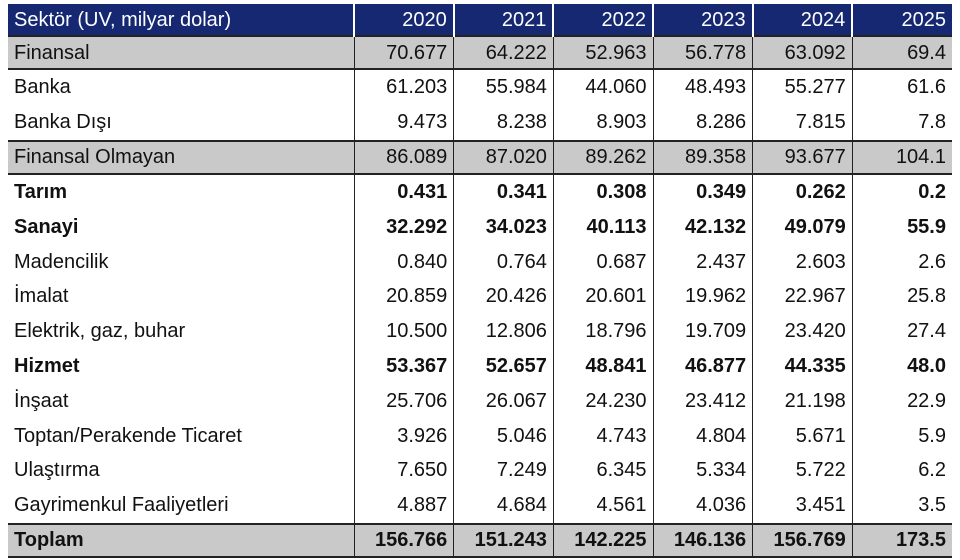  I want to click on header-year-2021: 2021, so click(504, 20).